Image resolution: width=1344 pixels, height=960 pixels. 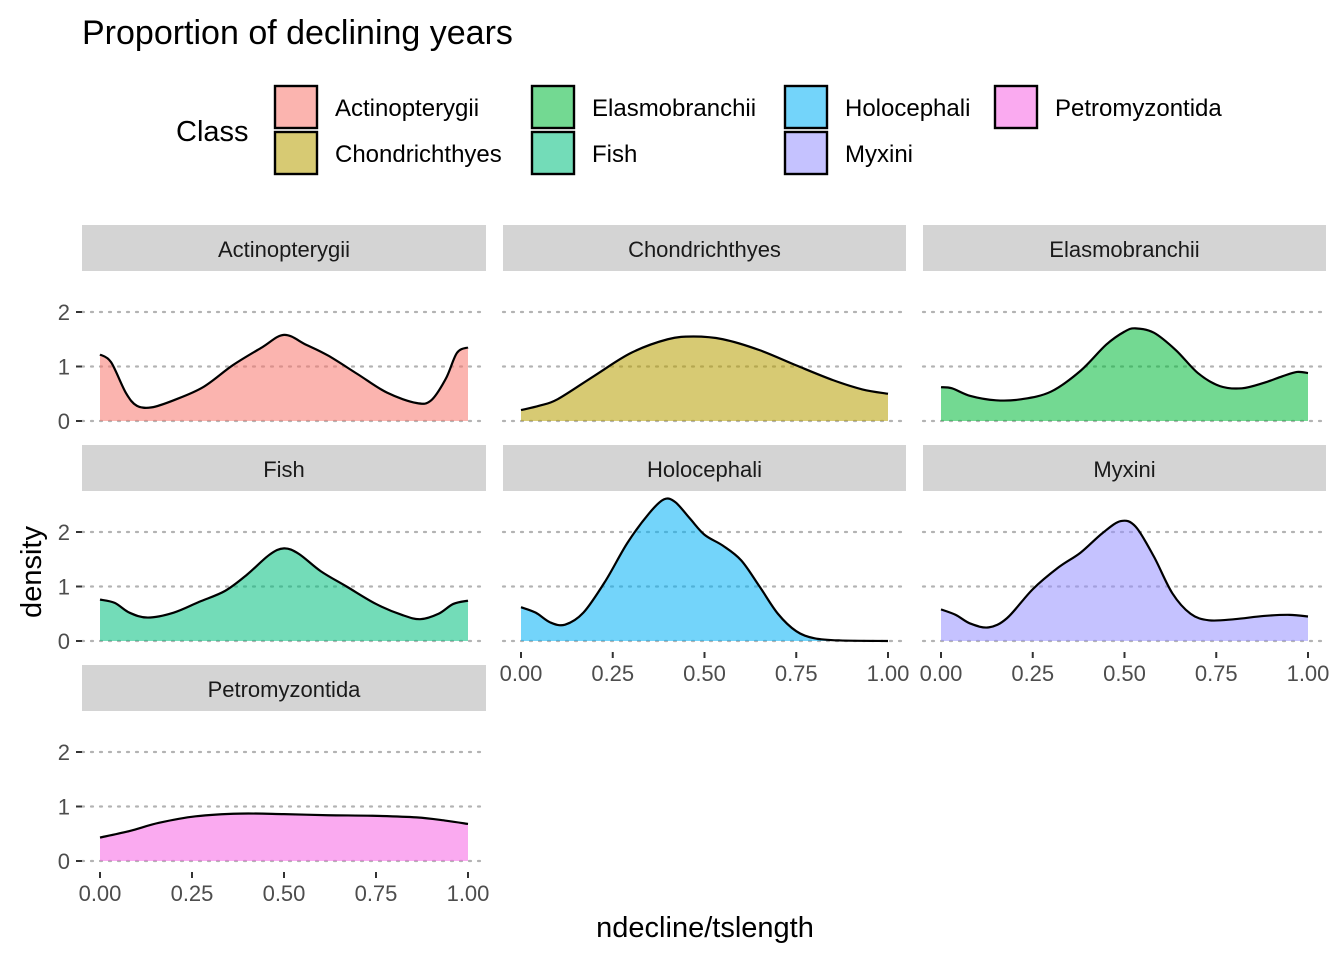 What do you see at coordinates (274, 785) in the screenshot?
I see `facet-panel: Petromyzontida 0 1 2 0.00 0.25 0.50 0.75 1.00` at bounding box center [274, 785].